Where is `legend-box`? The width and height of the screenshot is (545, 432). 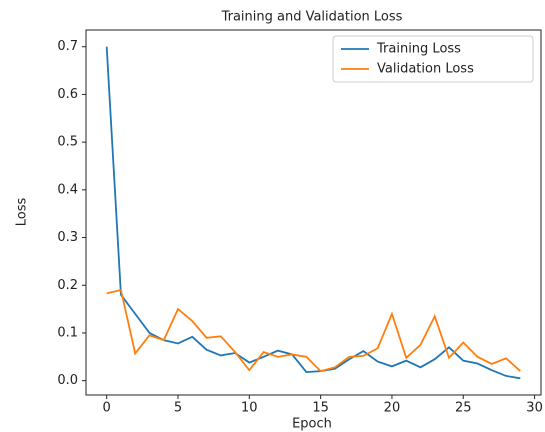
legend-box is located at coordinates (433, 59).